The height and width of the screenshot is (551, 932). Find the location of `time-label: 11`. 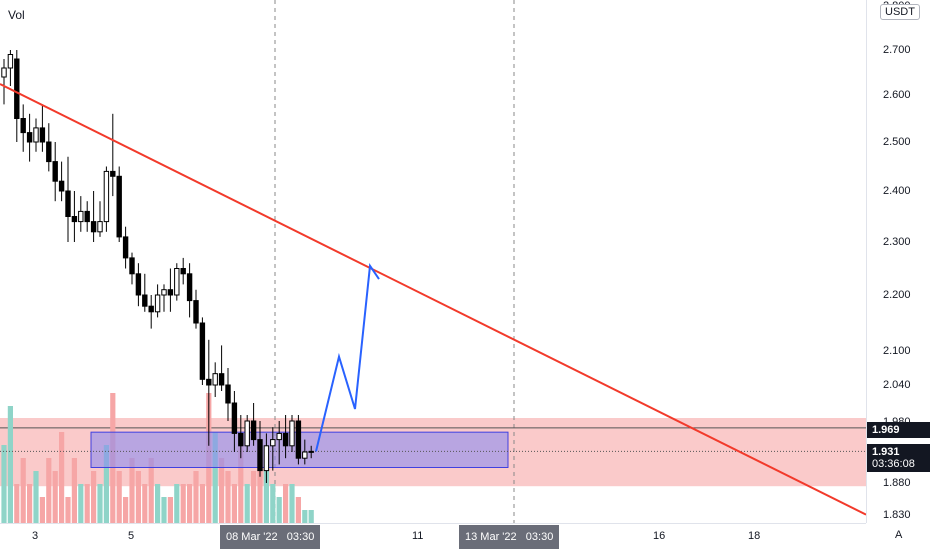

time-label: 11 is located at coordinates (418, 536).